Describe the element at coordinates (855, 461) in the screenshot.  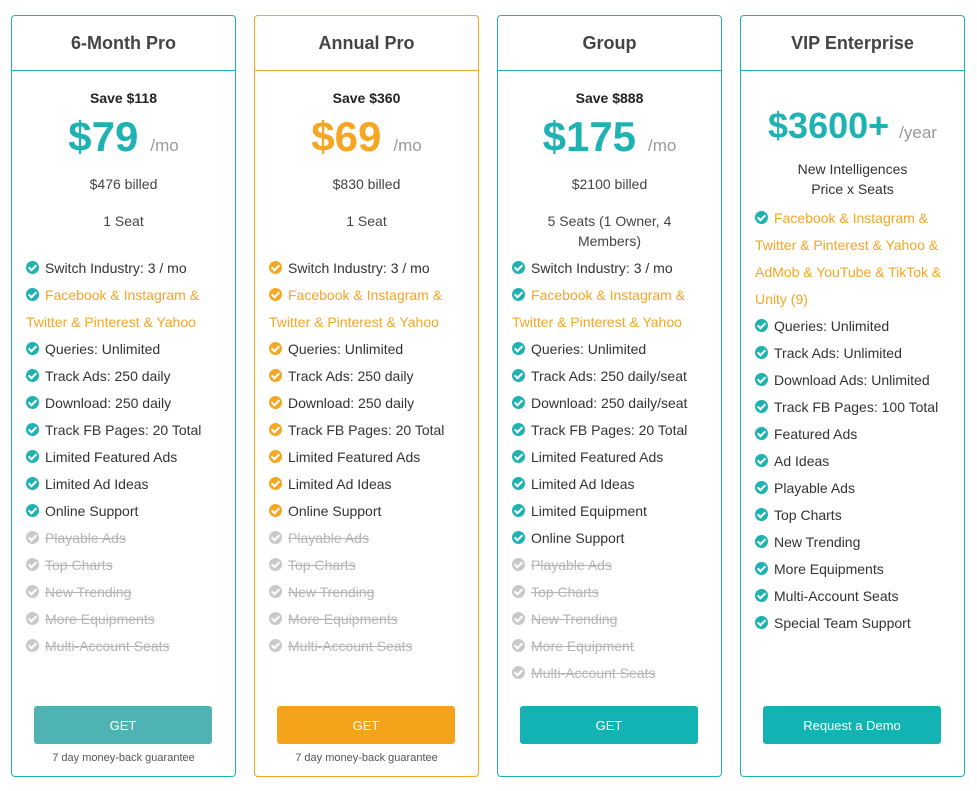
I see `feature-item: Ad Ideas` at that location.